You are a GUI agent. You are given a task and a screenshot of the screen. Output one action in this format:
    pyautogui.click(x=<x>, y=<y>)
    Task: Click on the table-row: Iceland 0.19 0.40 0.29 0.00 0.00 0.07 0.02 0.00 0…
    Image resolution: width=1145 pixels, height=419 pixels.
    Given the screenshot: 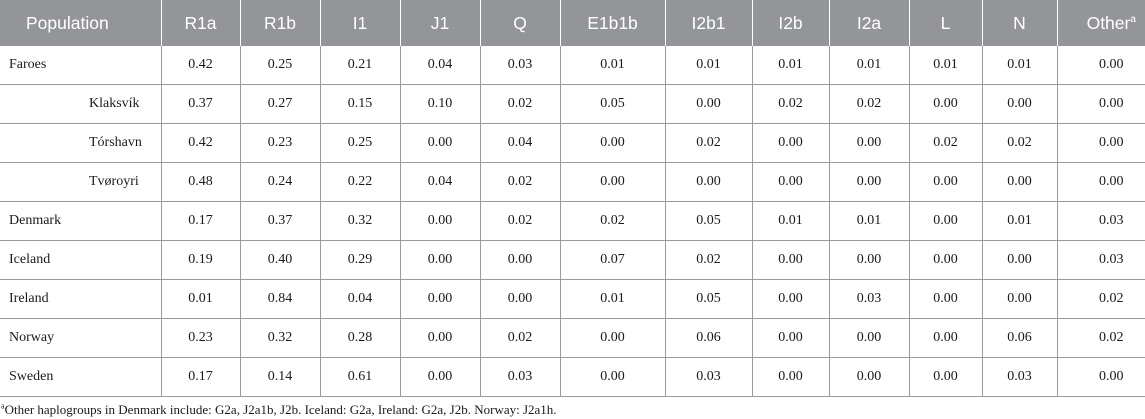 What is the action you would take?
    pyautogui.click(x=572, y=260)
    